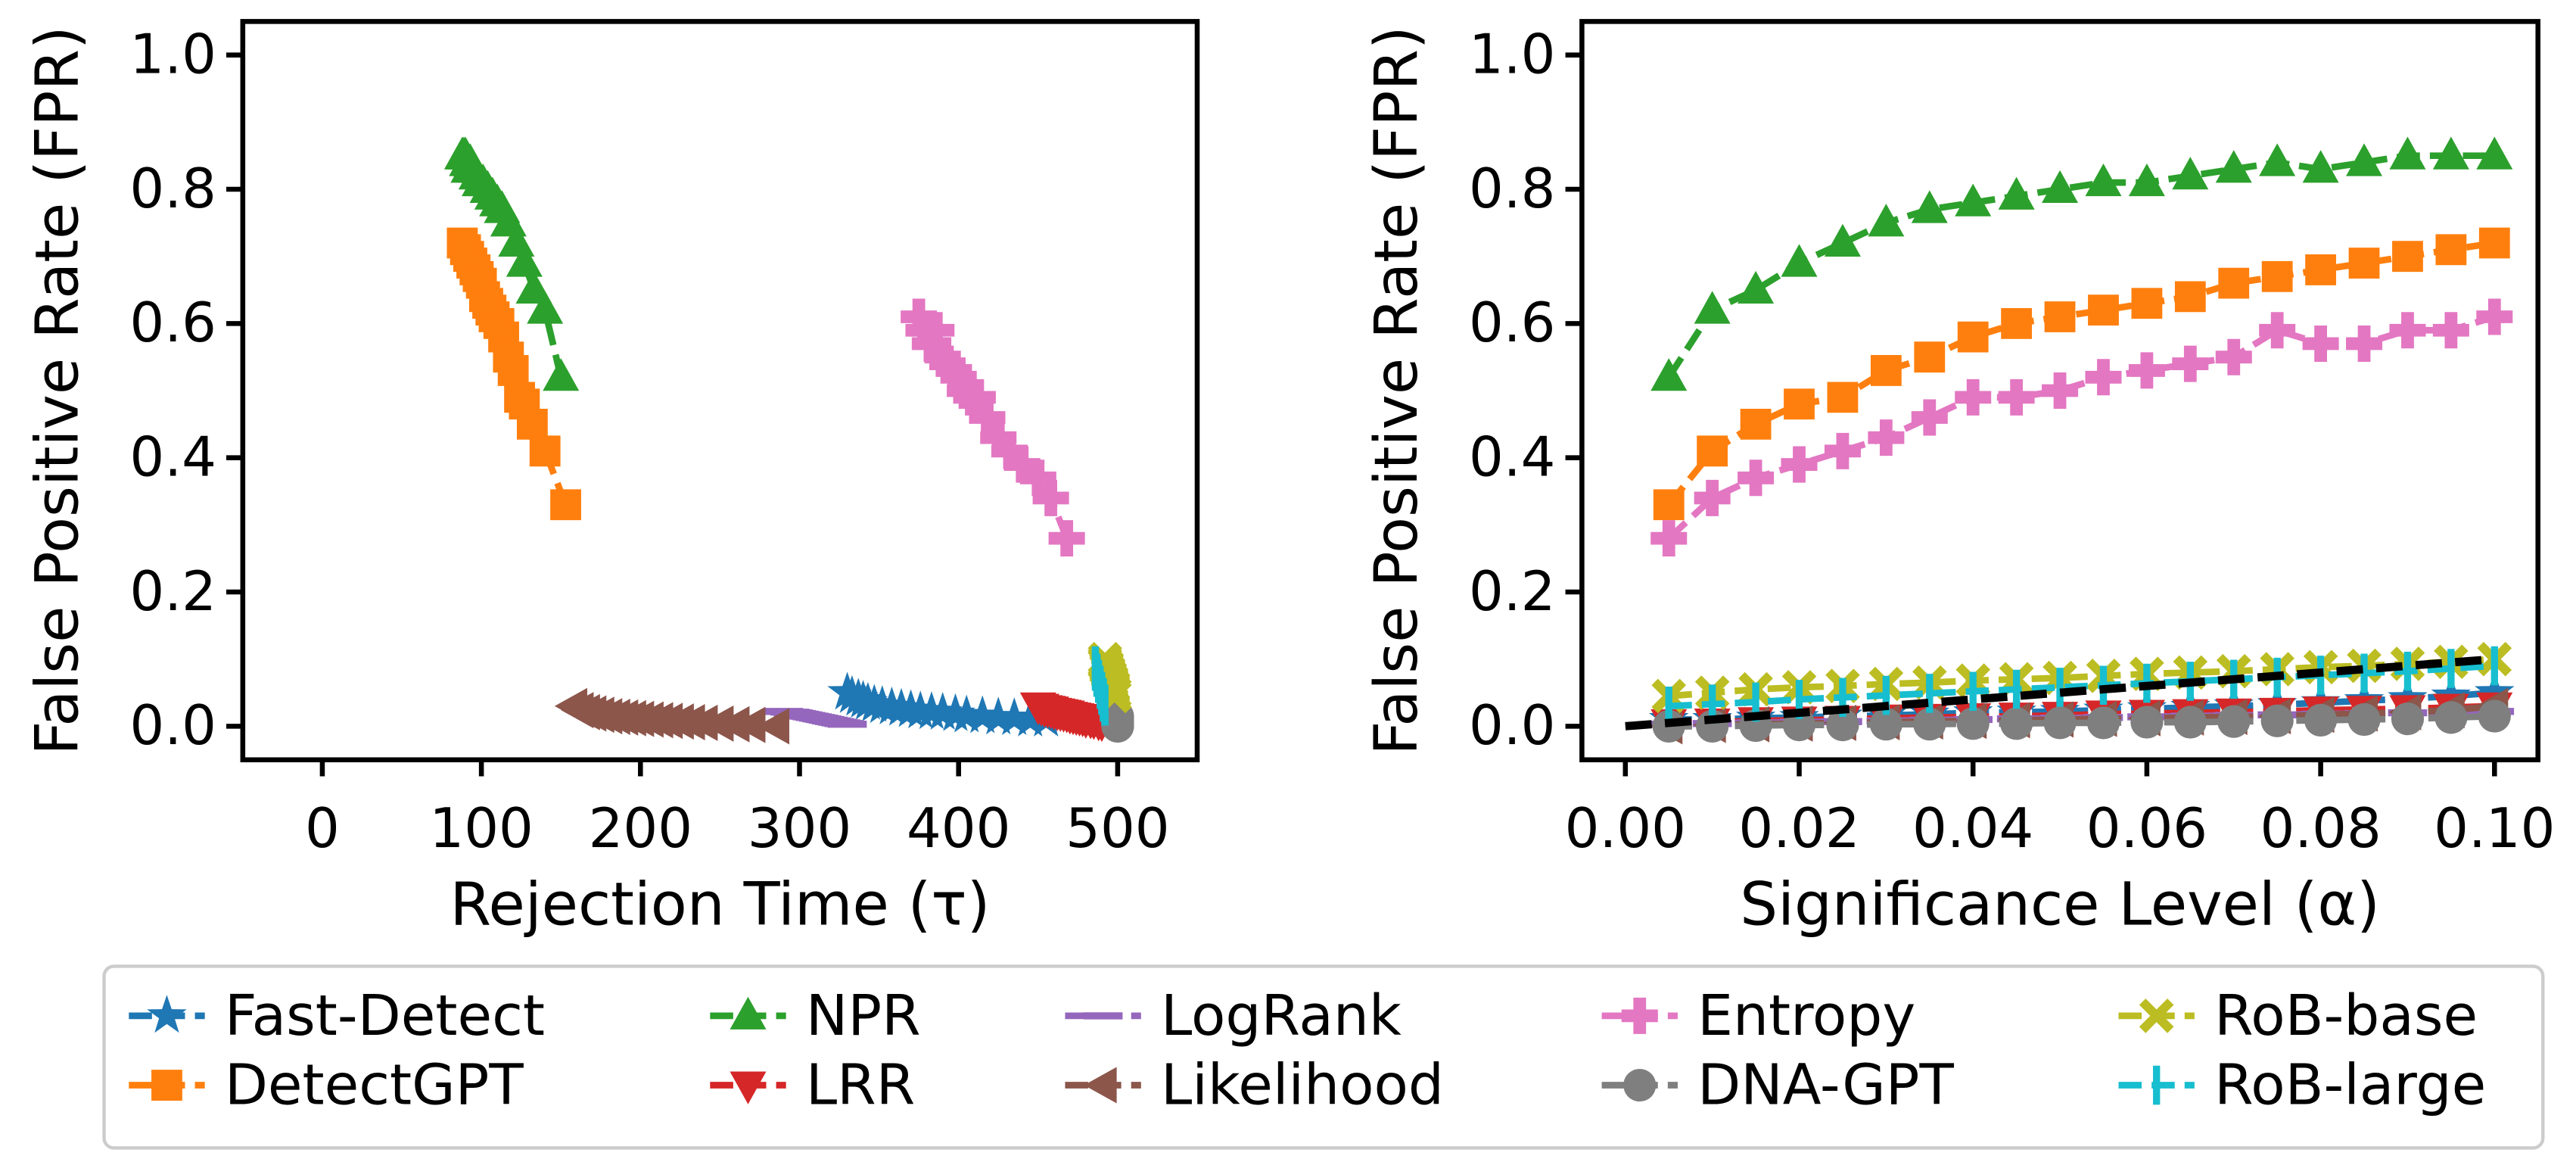 This screenshot has height=1162, width=2576. I want to click on series-line: RoB-base, so click(2081, 677).